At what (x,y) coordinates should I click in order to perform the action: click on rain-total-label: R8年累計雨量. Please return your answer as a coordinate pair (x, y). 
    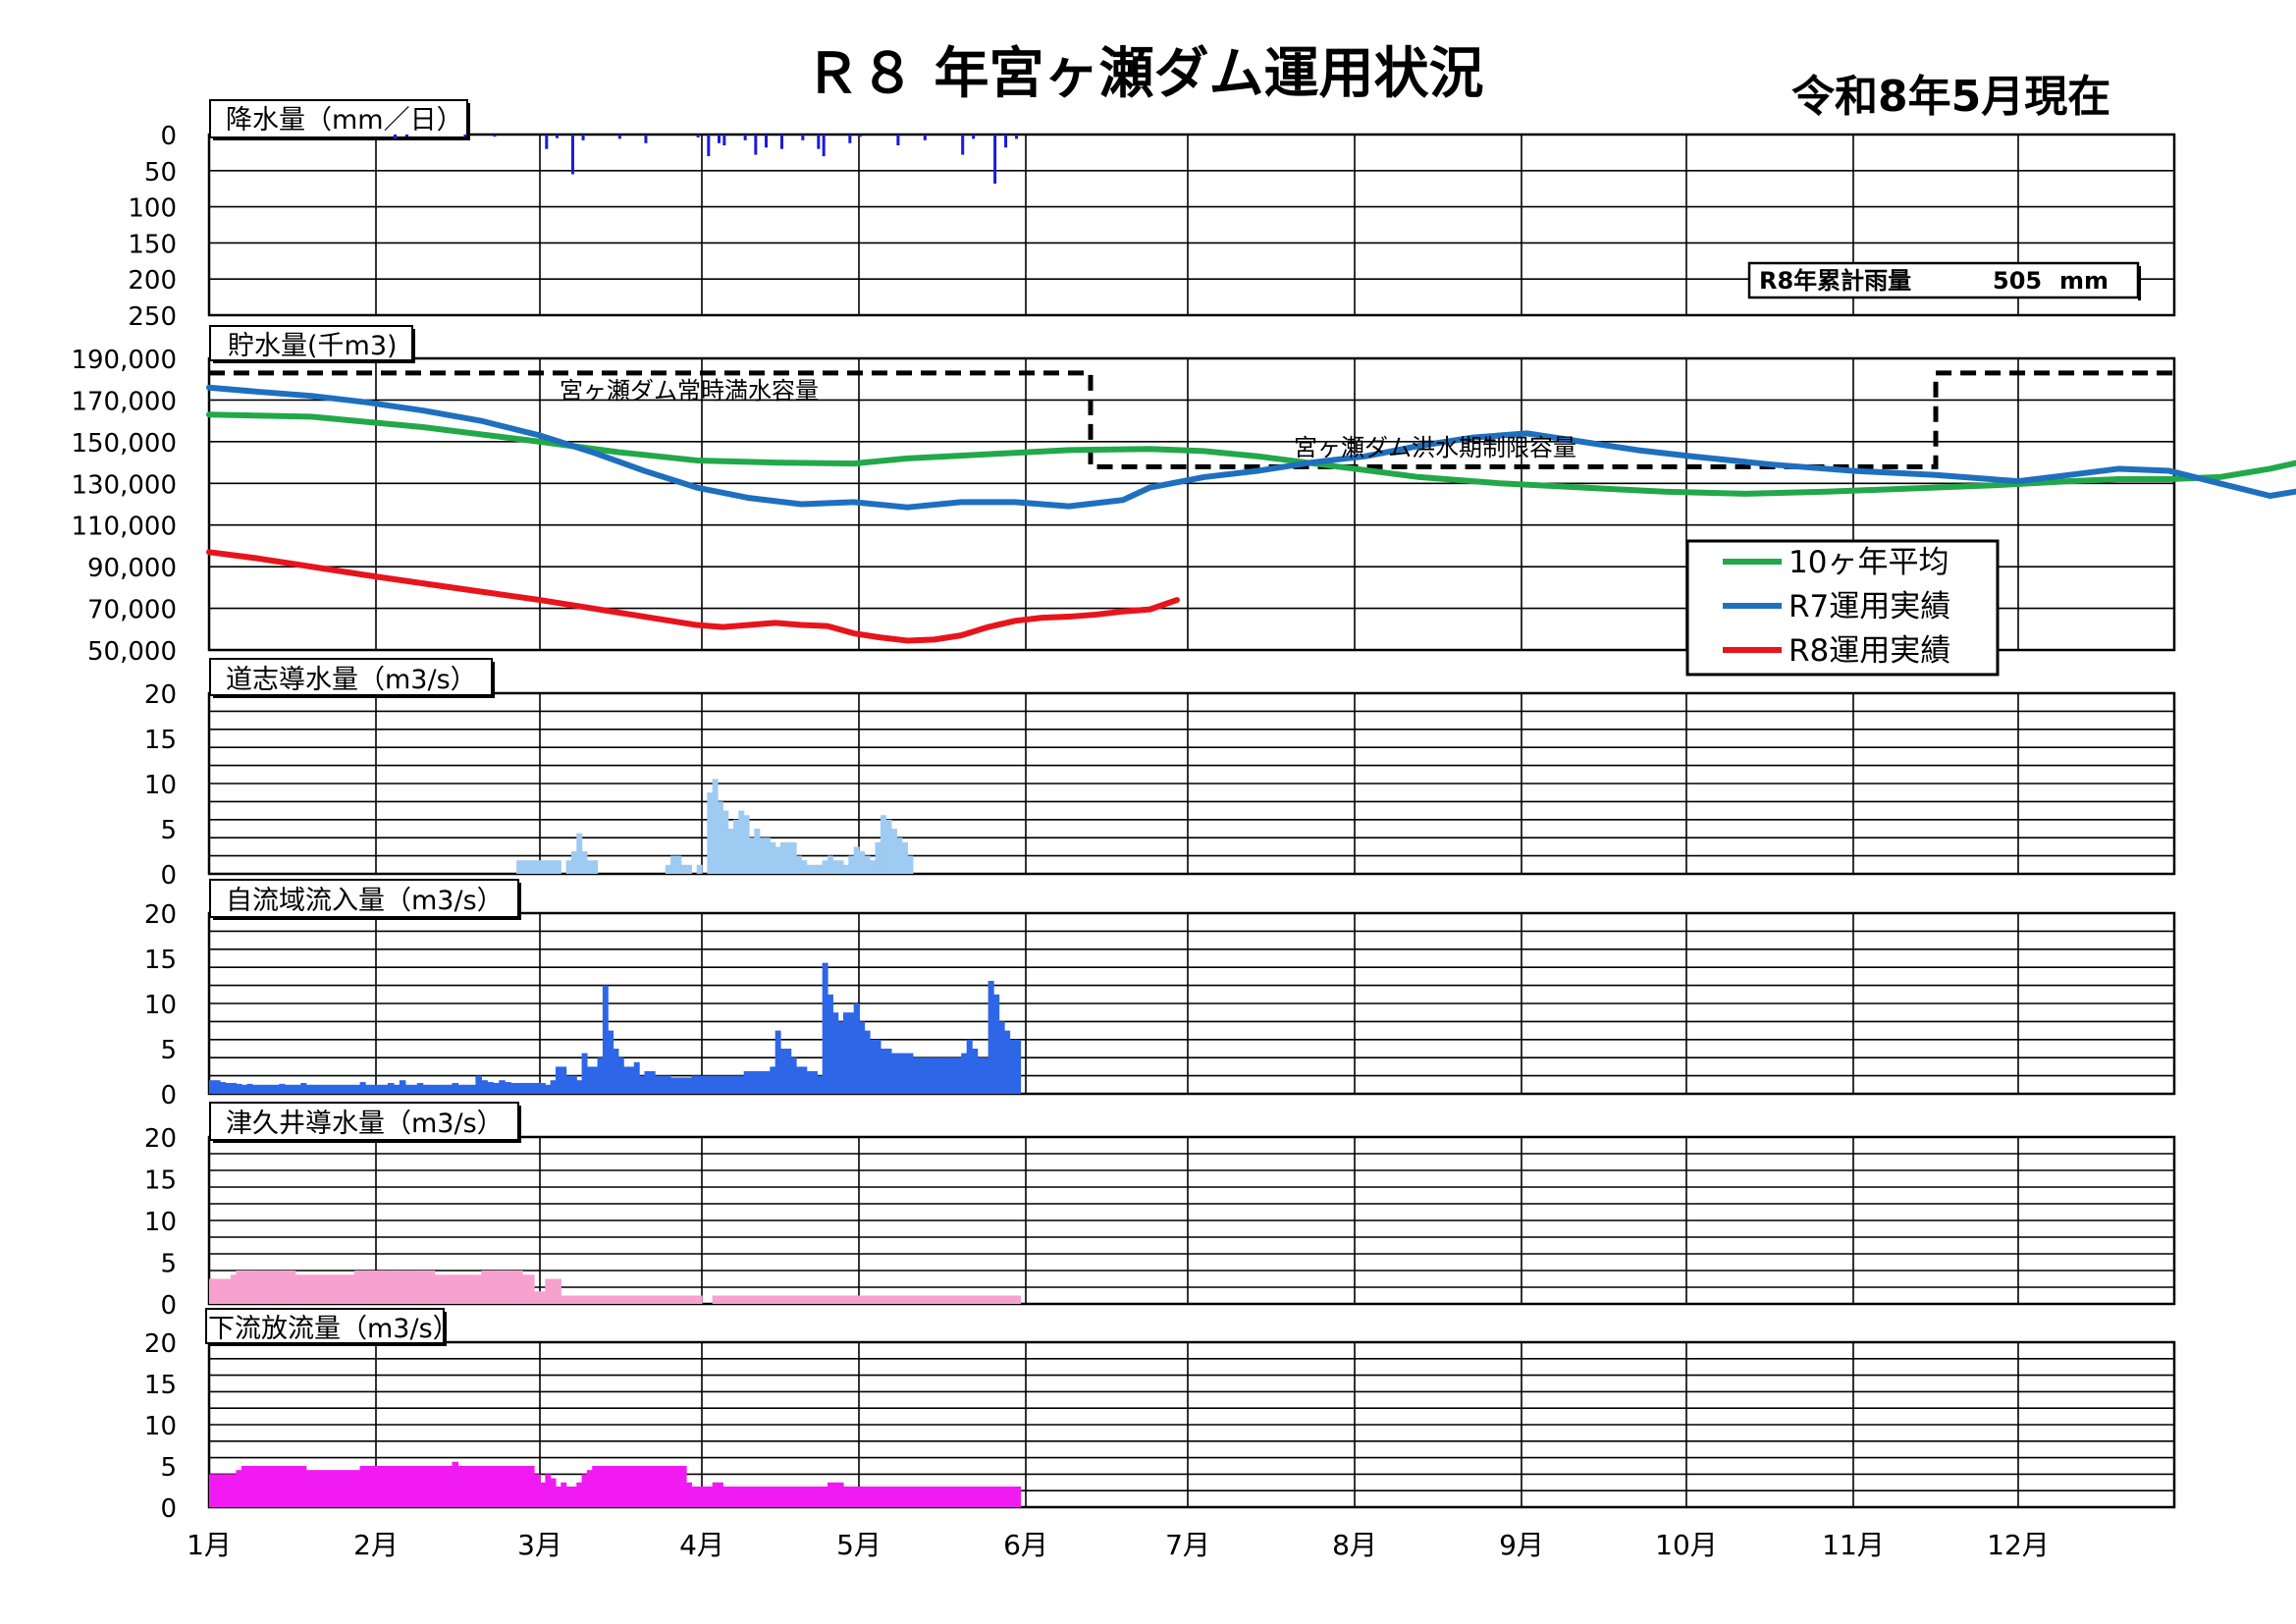
    Looking at the image, I should click on (1835, 281).